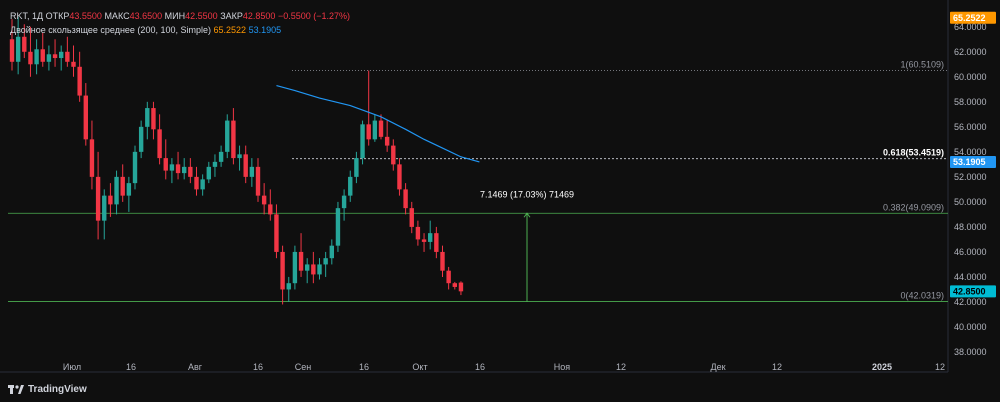 Image resolution: width=1000 pixels, height=402 pixels. What do you see at coordinates (85, 16) in the screenshot?
I see `open-value: 43.5500` at bounding box center [85, 16].